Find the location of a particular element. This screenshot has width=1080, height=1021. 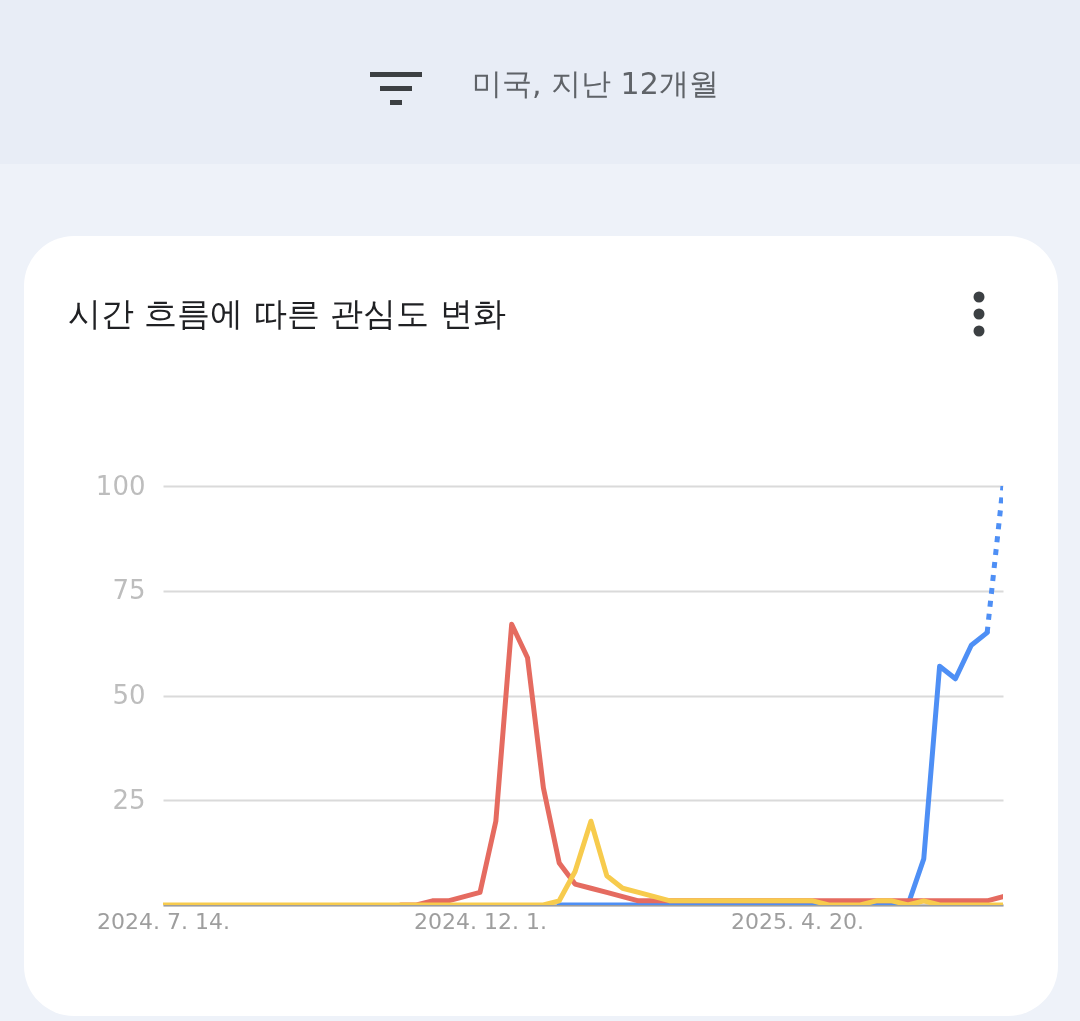

y-tick-label: 100 is located at coordinates (120, 485).